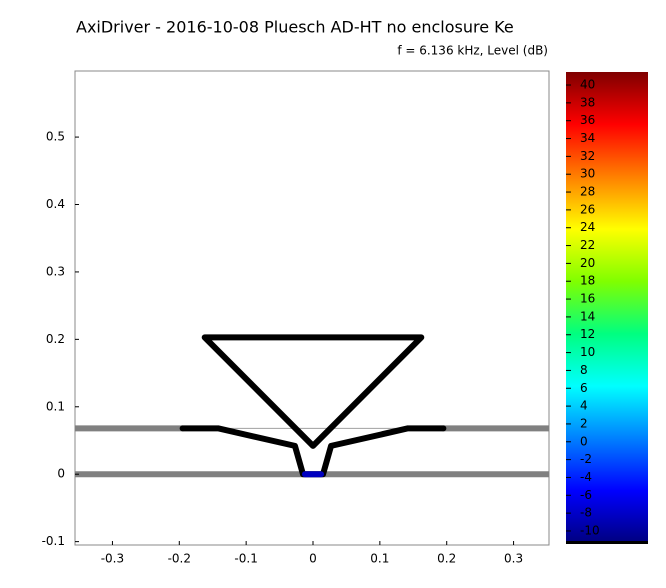 The height and width of the screenshot is (588, 666). What do you see at coordinates (179, 559) in the screenshot?
I see `x-tick-label: -0.2` at bounding box center [179, 559].